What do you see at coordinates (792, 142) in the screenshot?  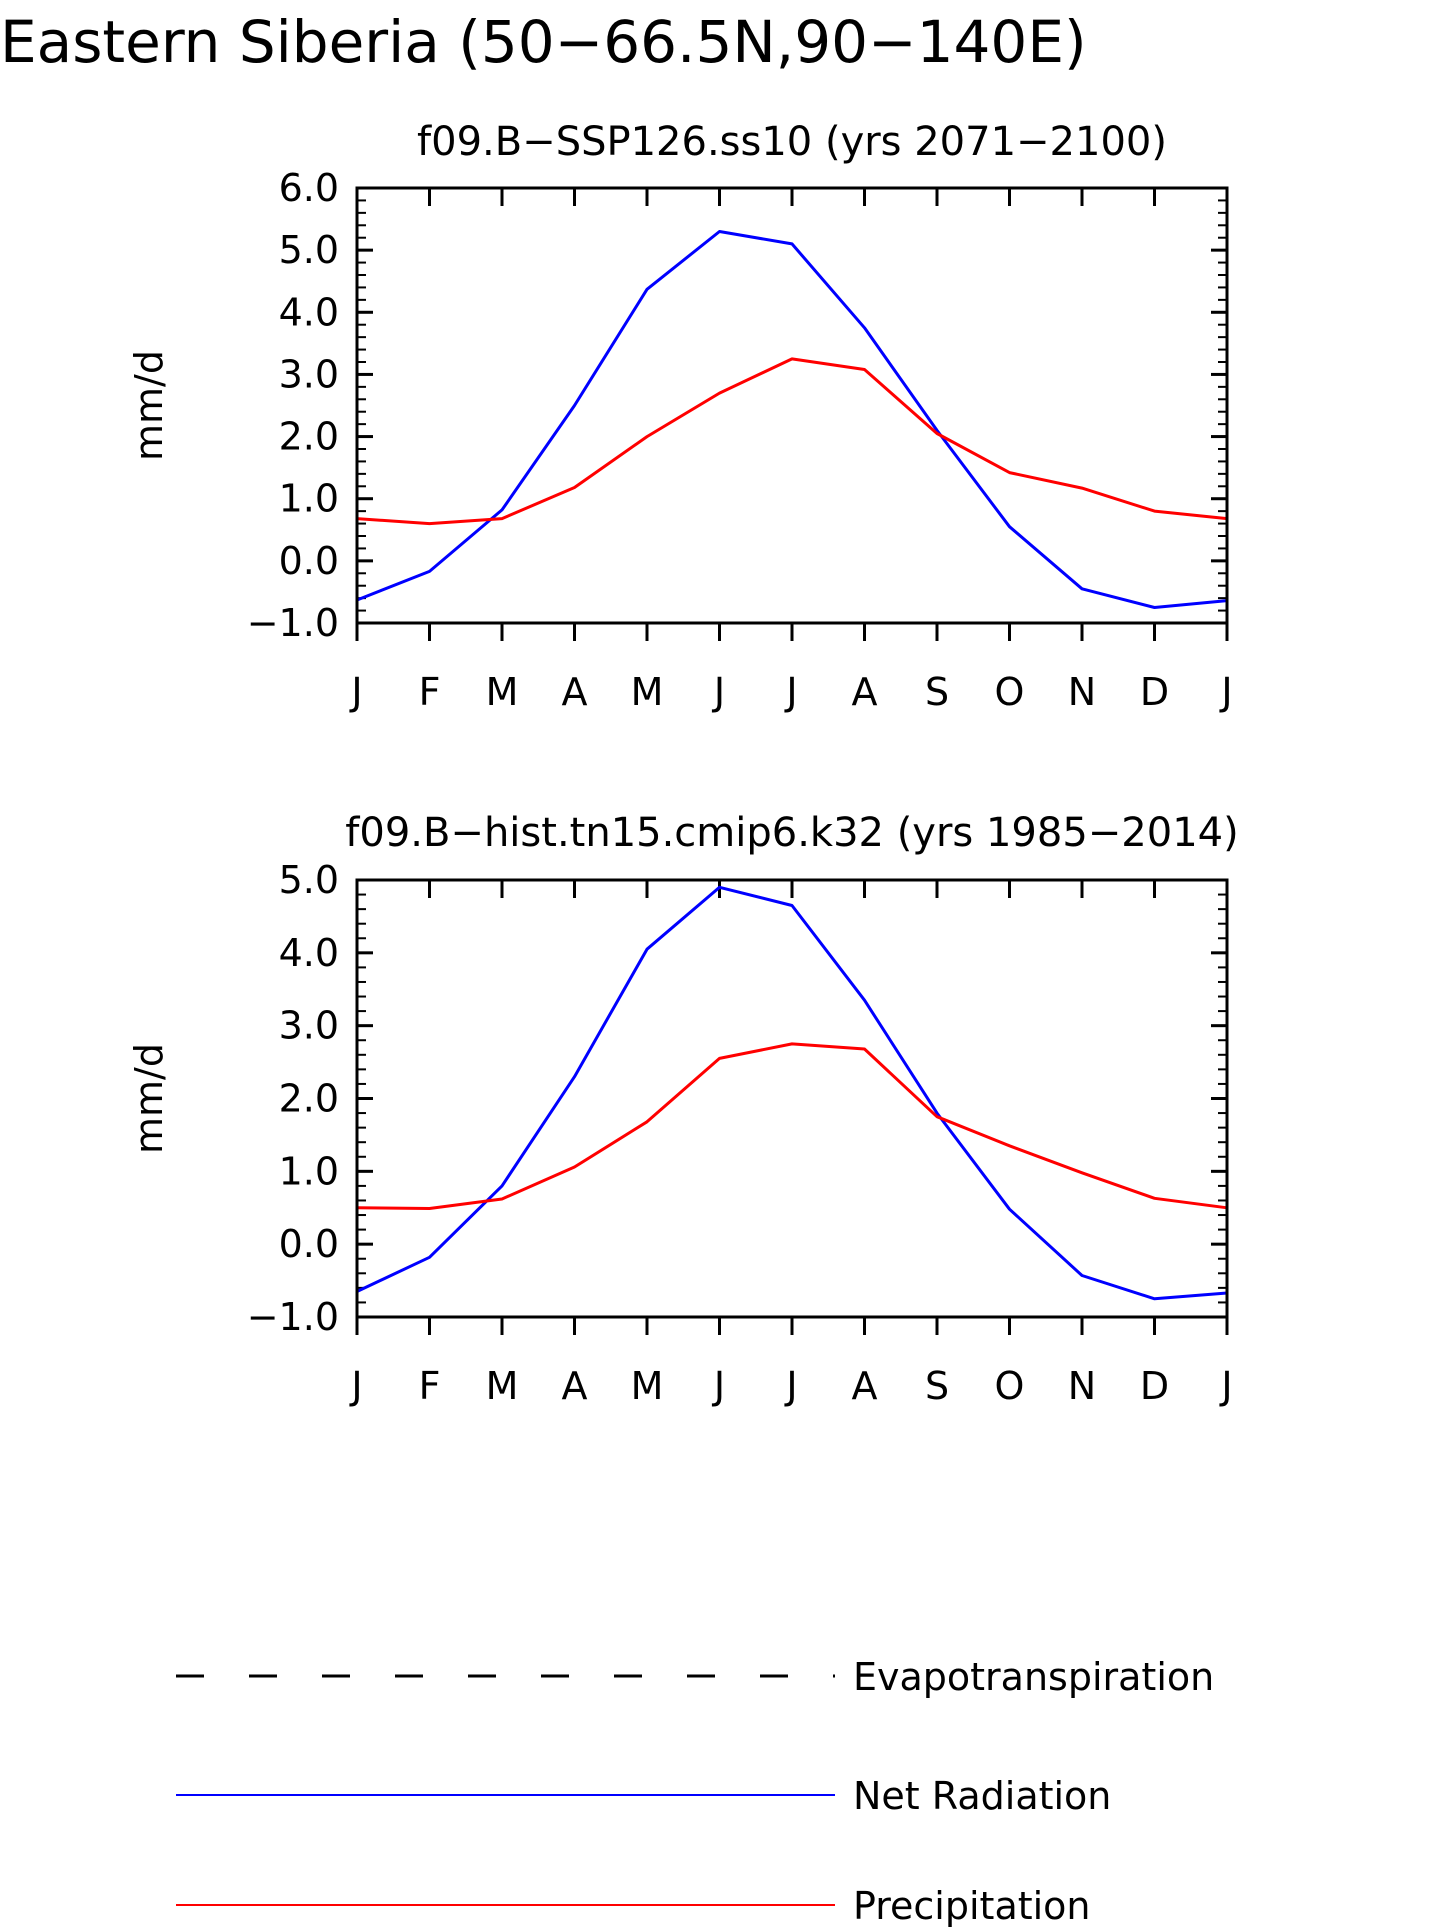 I see `panel-subtitle: f09.B−SSP126.ss10 (yrs 2071−2100)` at bounding box center [792, 142].